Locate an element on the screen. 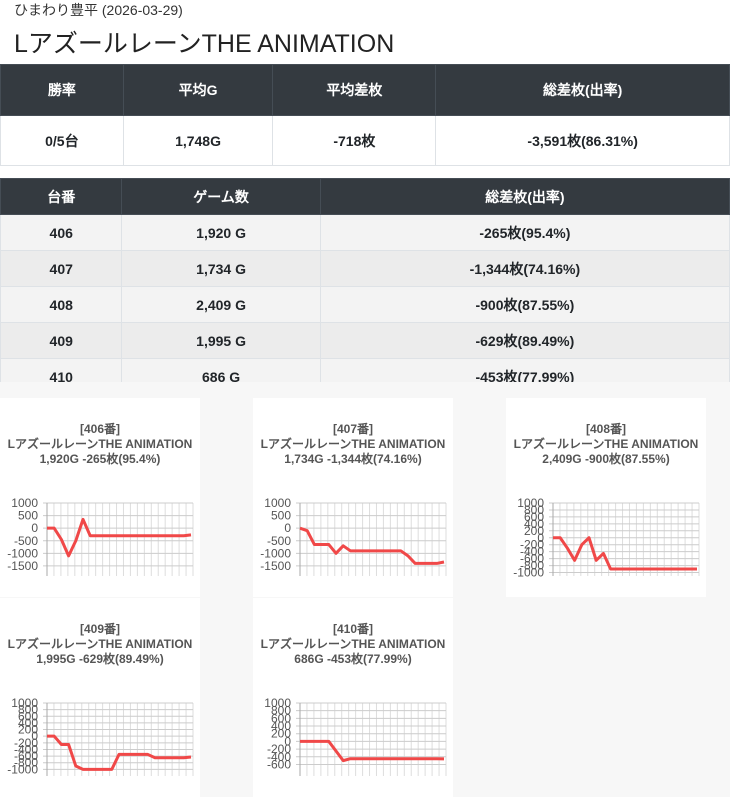  y-tick-label: 500 is located at coordinates (28, 516).